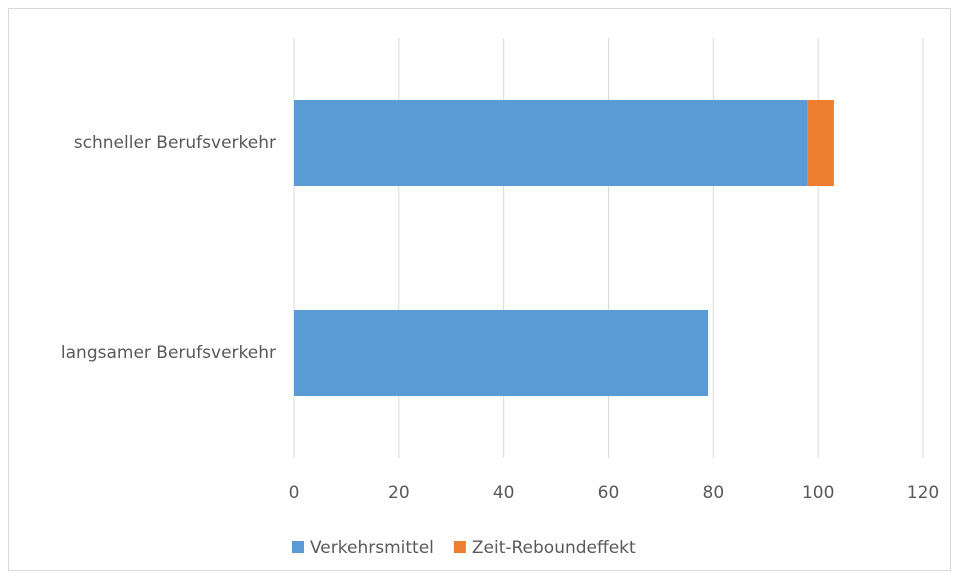 This screenshot has height=579, width=959. Describe the element at coordinates (168, 353) in the screenshot. I see `y-tick-label: langsamer Berufsverkehr` at that location.